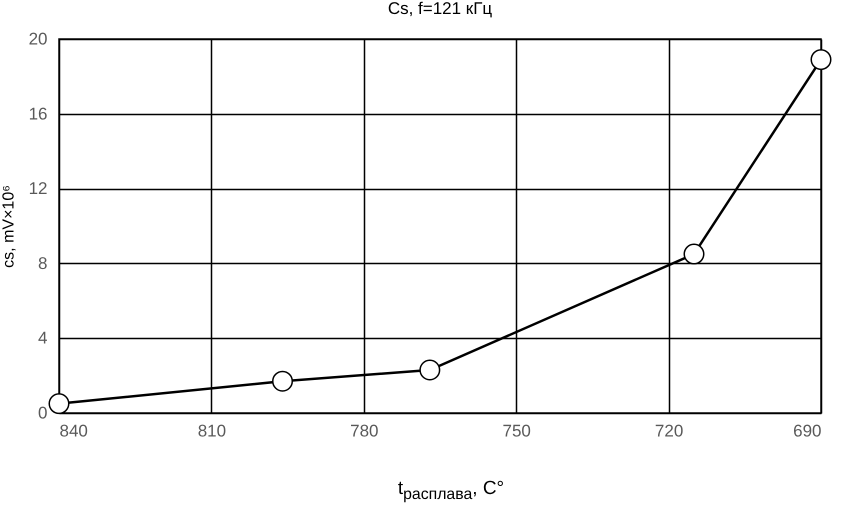 The image size is (850, 516). Describe the element at coordinates (212, 431) in the screenshot. I see `x-tick-label: 810` at that location.